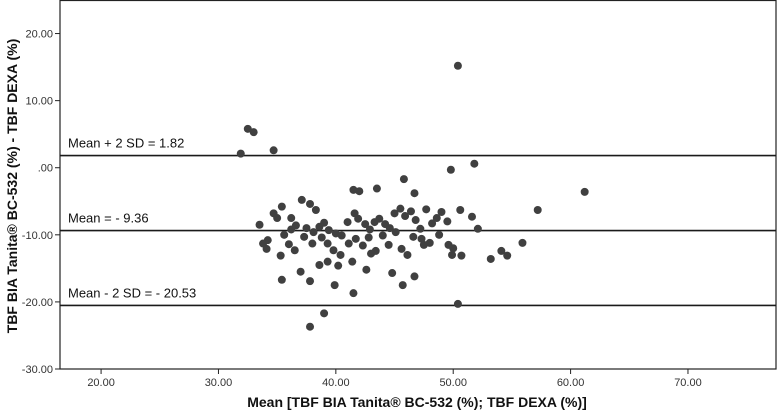 The height and width of the screenshot is (415, 777). Describe the element at coordinates (108, 218) in the screenshot. I see `reference-line-label: Mean = - 9.36` at that location.